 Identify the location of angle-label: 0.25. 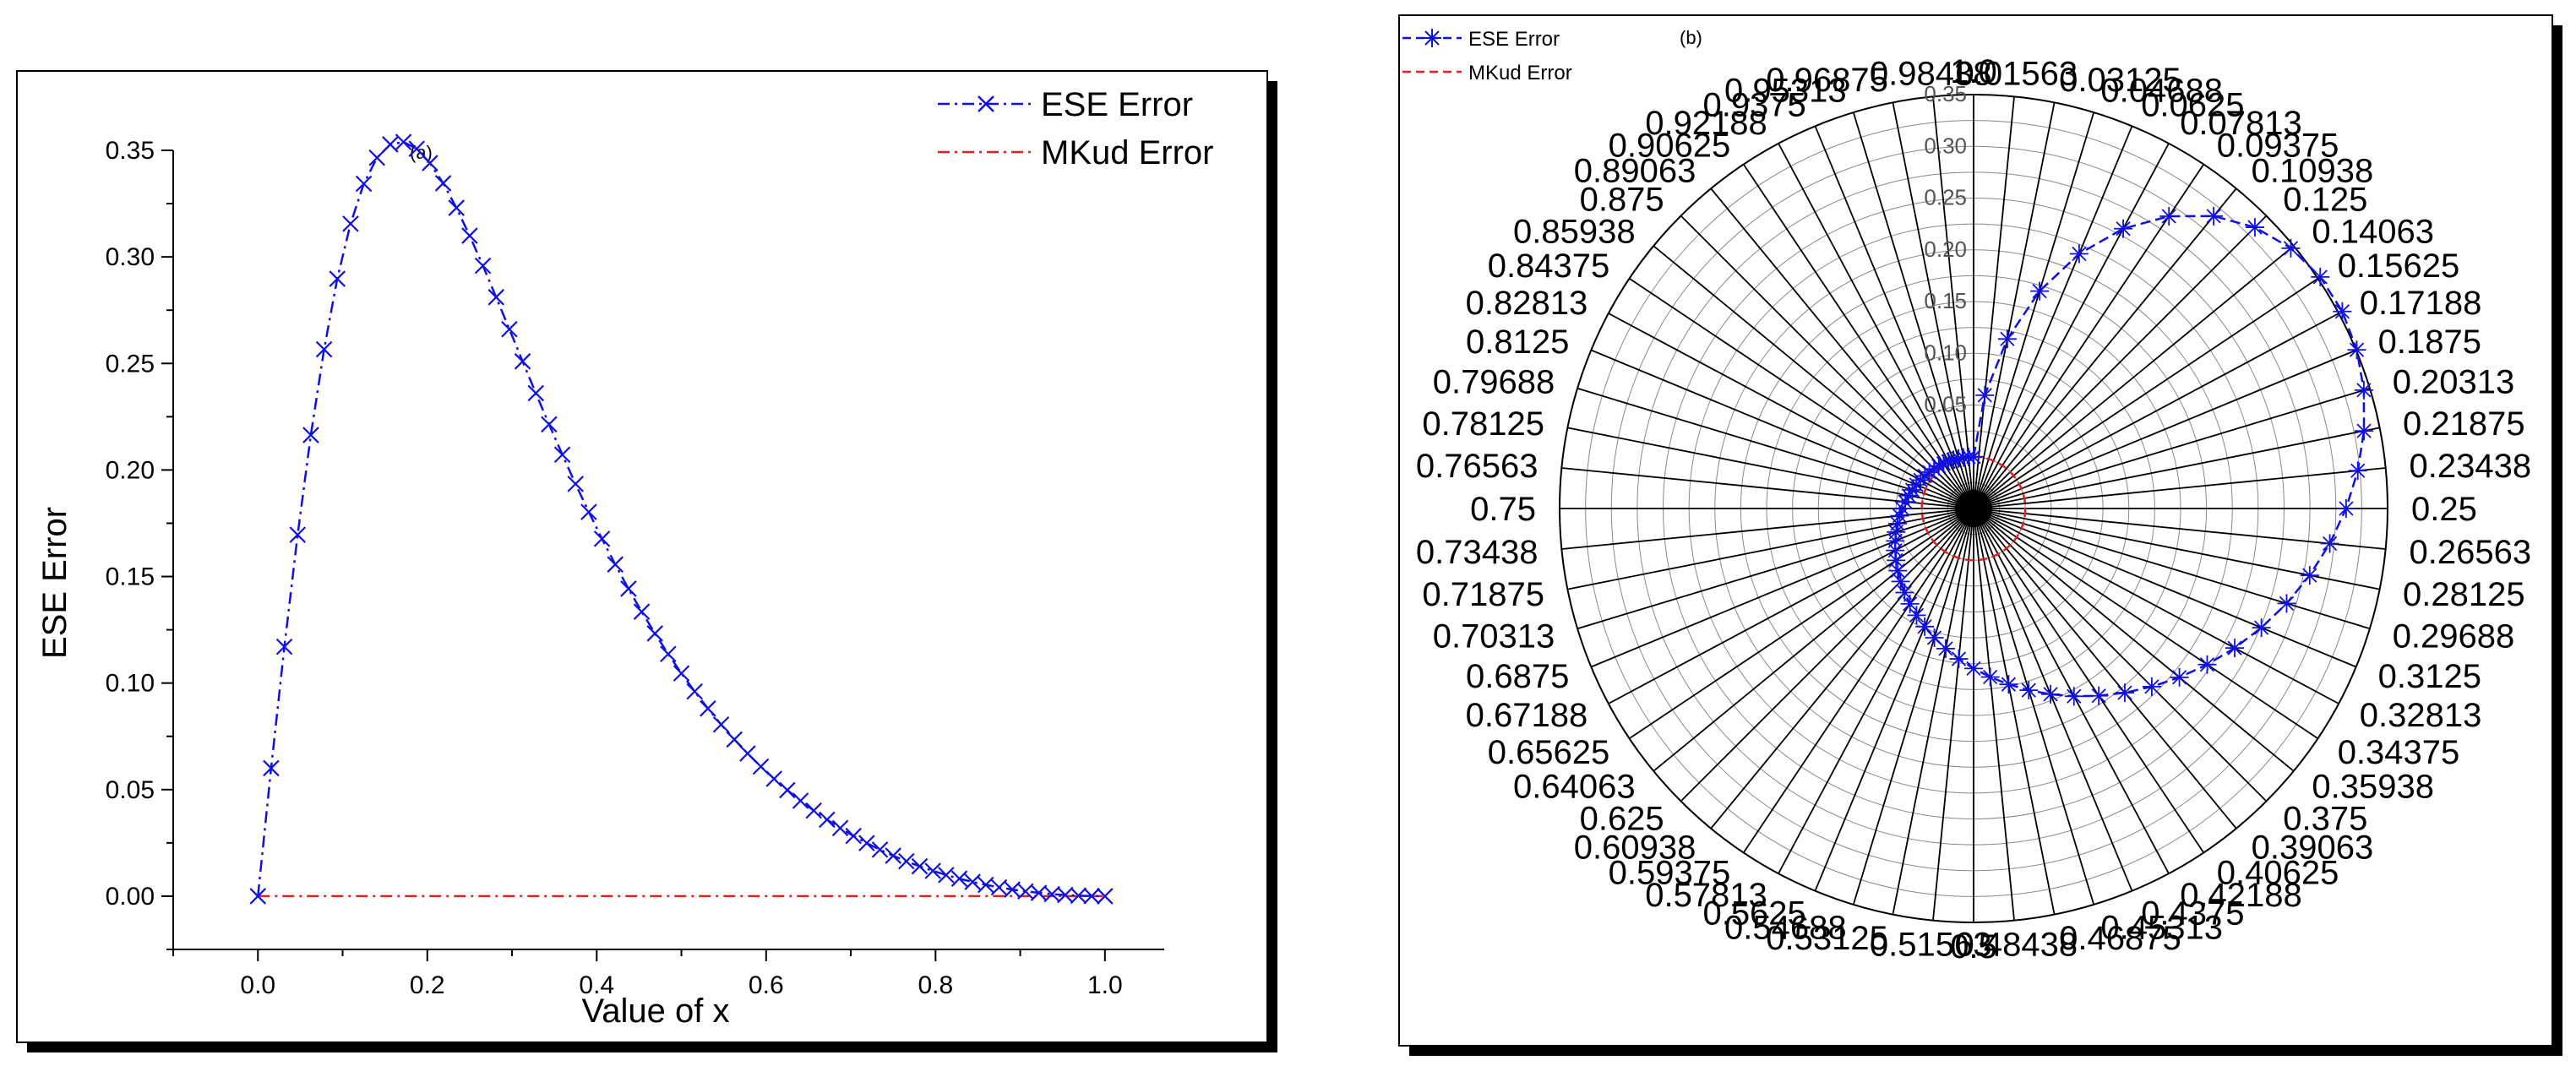
(2444, 510).